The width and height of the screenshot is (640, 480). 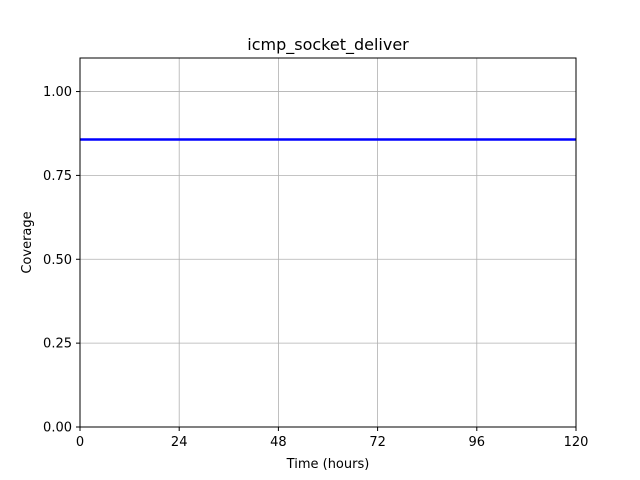 I want to click on x-axis: 0 24 48 72 96 120, so click(x=332, y=438).